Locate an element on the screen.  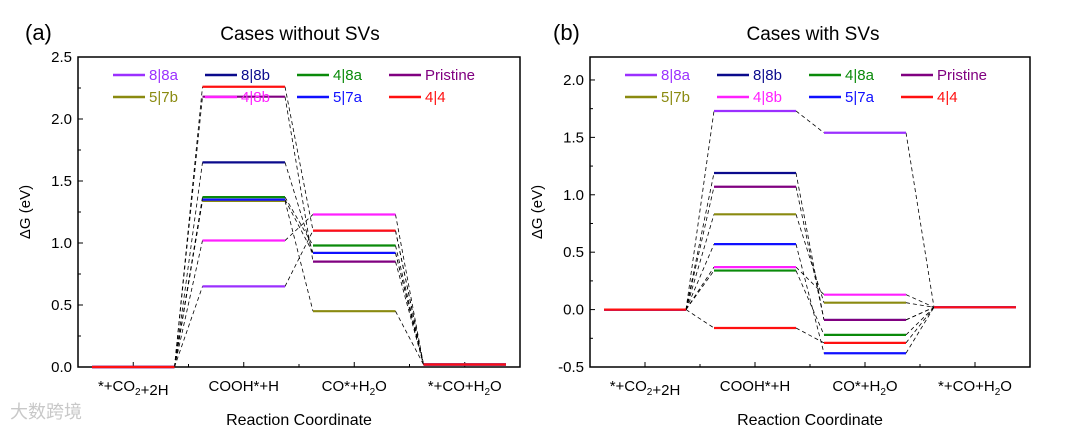
panel-label: (b) is located at coordinates (566, 32).